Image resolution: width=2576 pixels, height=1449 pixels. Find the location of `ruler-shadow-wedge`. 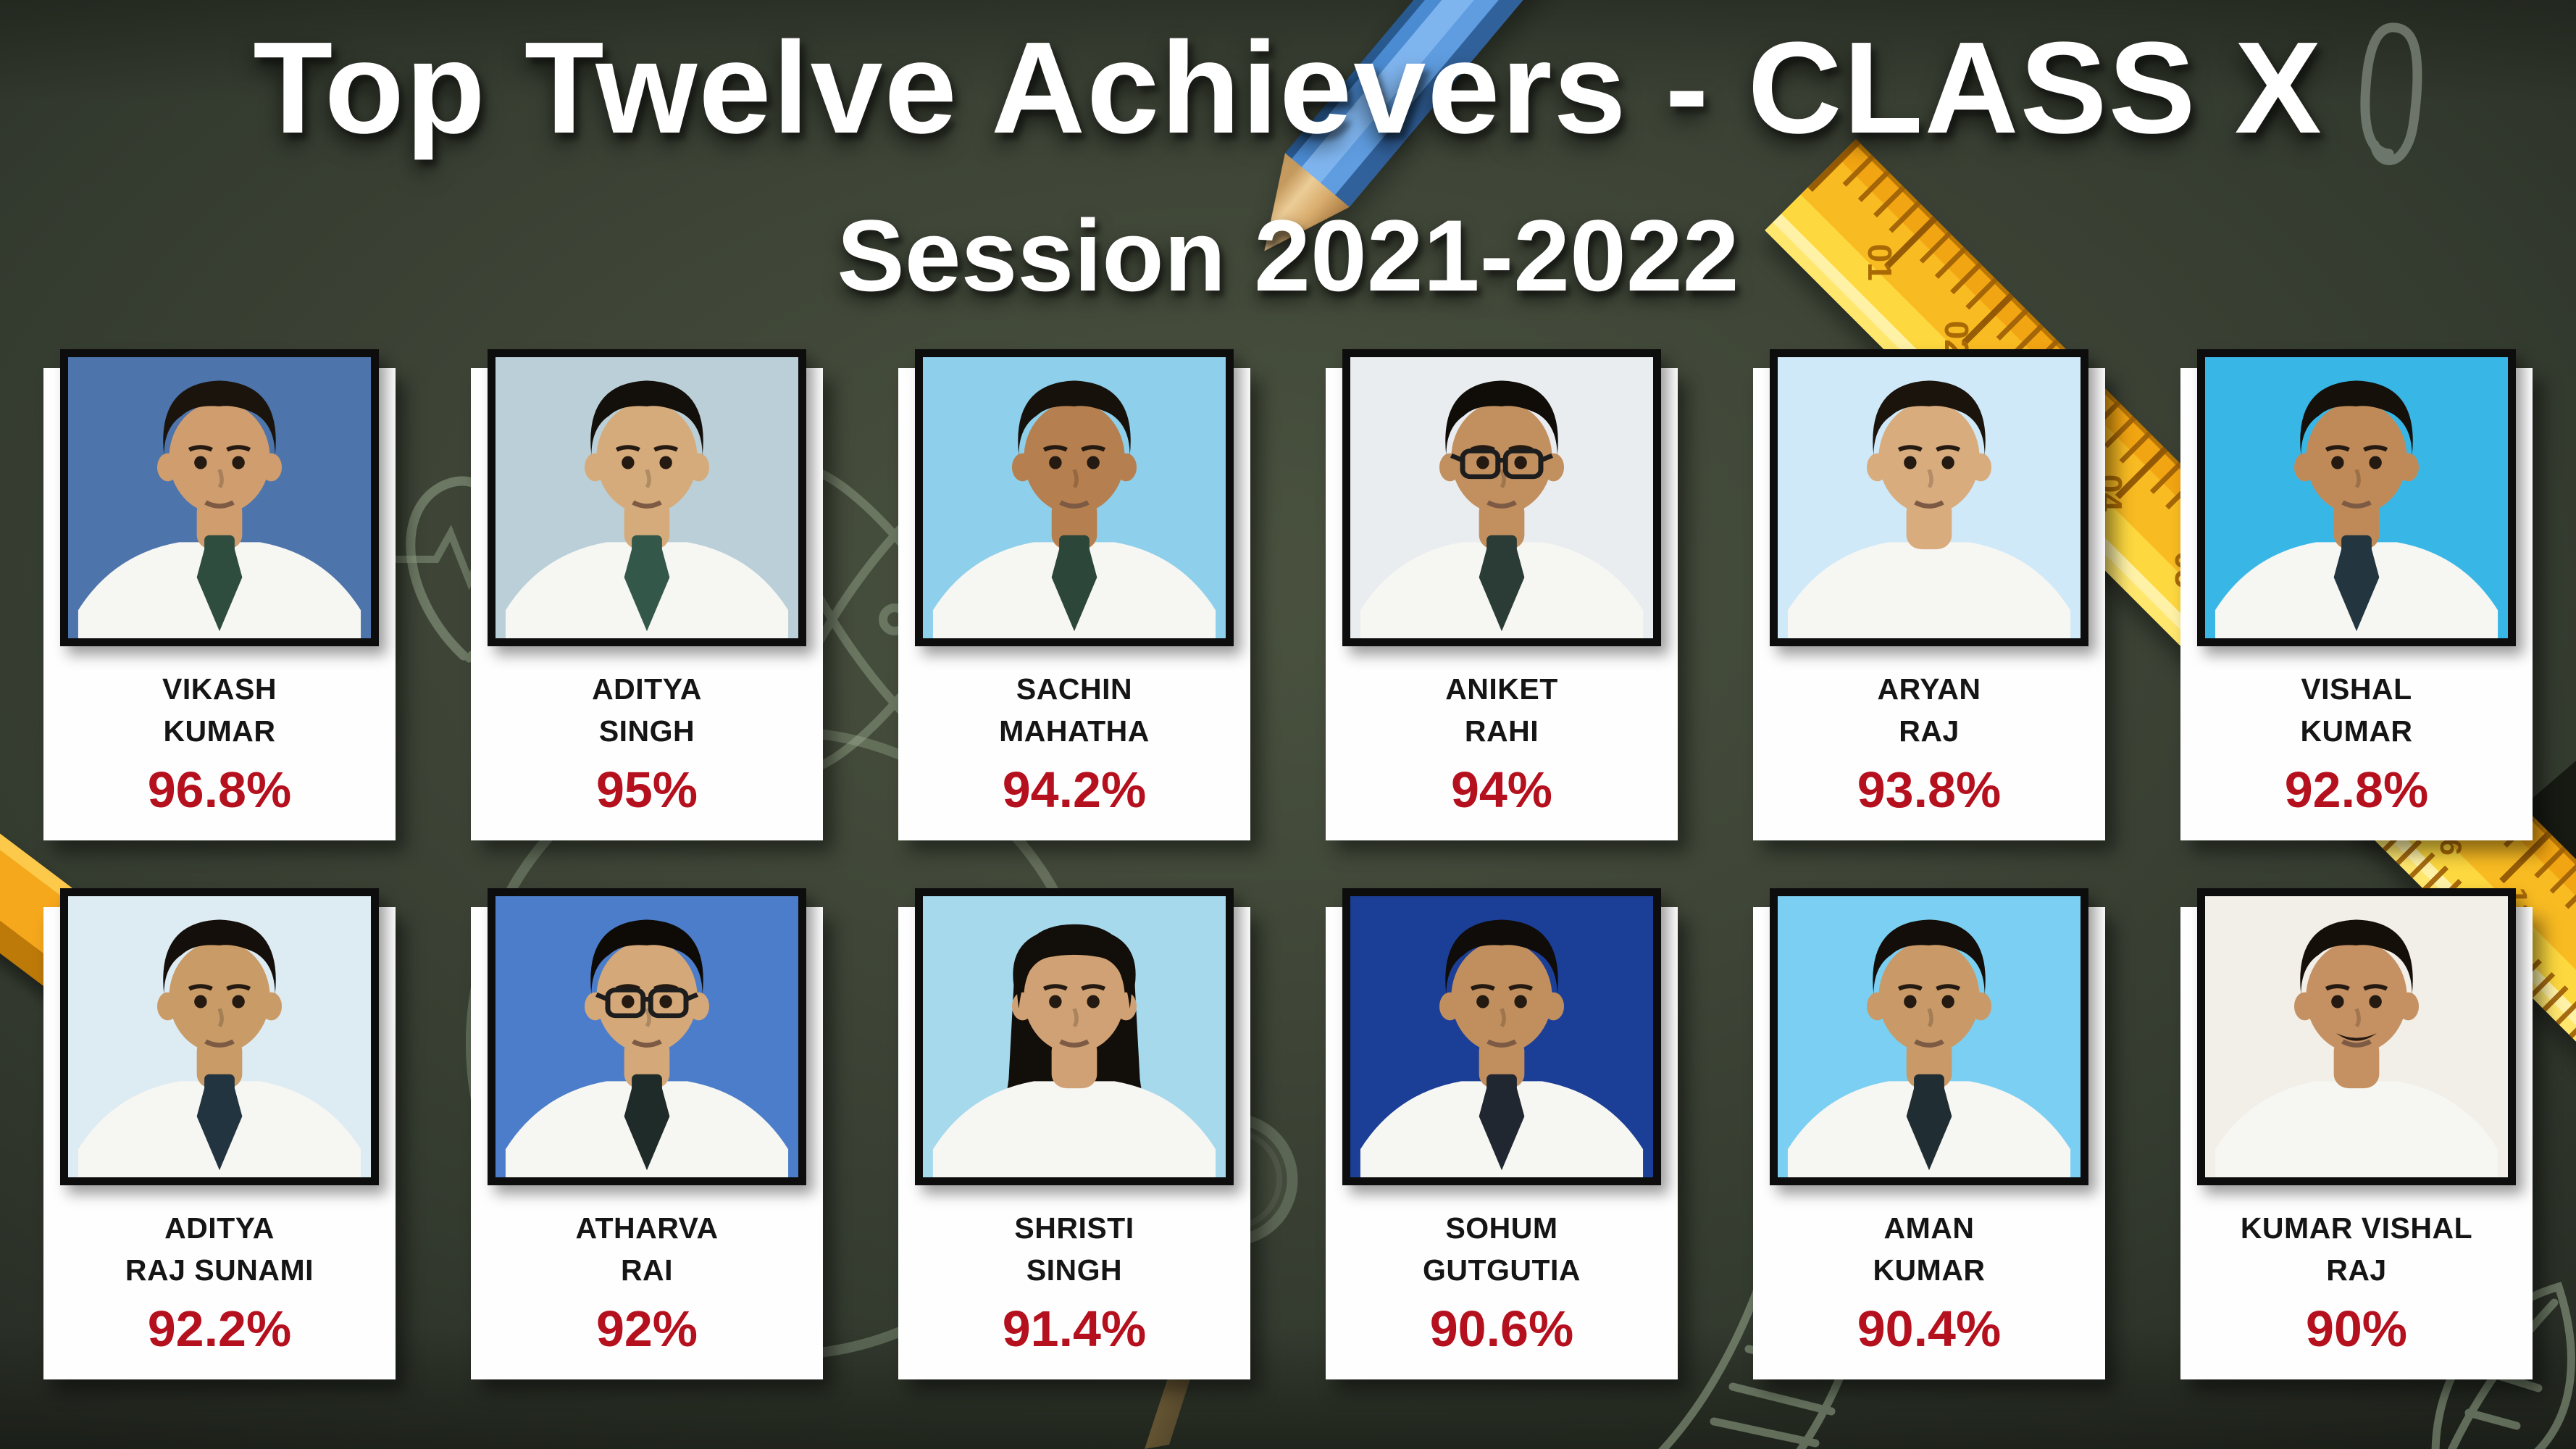

ruler-shadow-wedge is located at coordinates (2545, 815).